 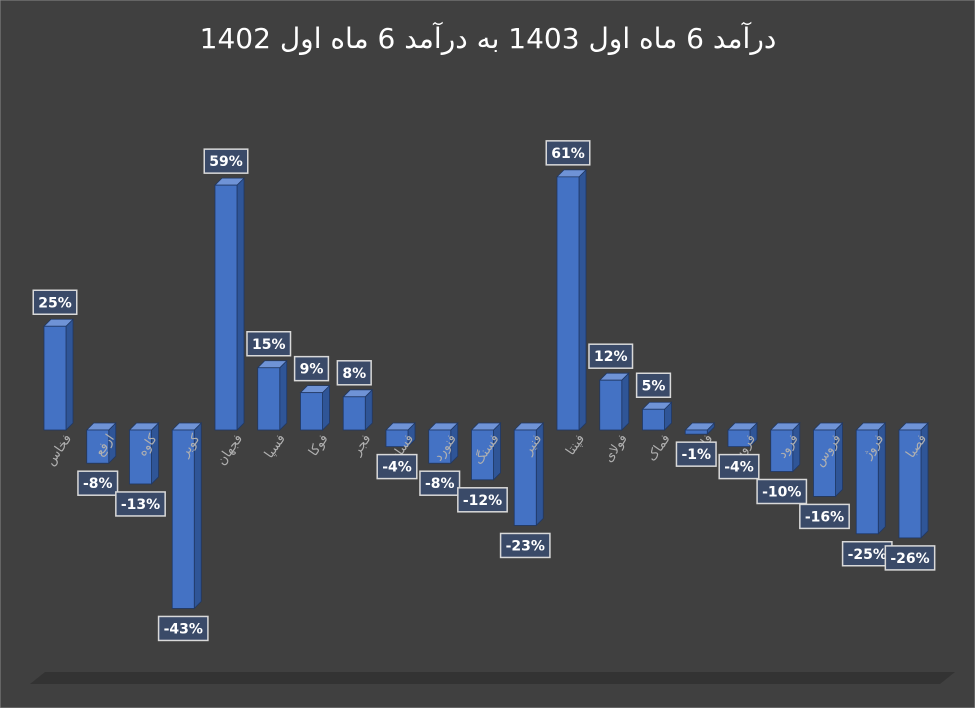 I want to click on data-label: 12%, so click(x=611, y=357).